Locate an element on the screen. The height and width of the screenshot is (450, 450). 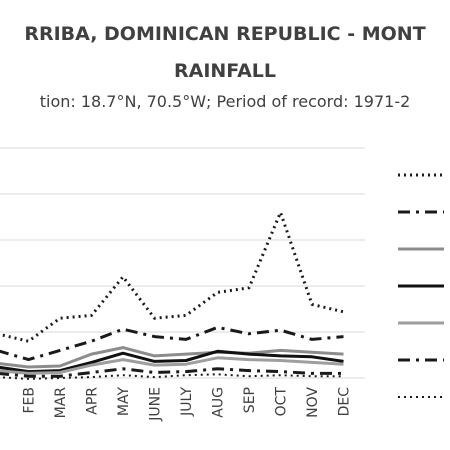
x-tick-label: NOV is located at coordinates (313, 402).